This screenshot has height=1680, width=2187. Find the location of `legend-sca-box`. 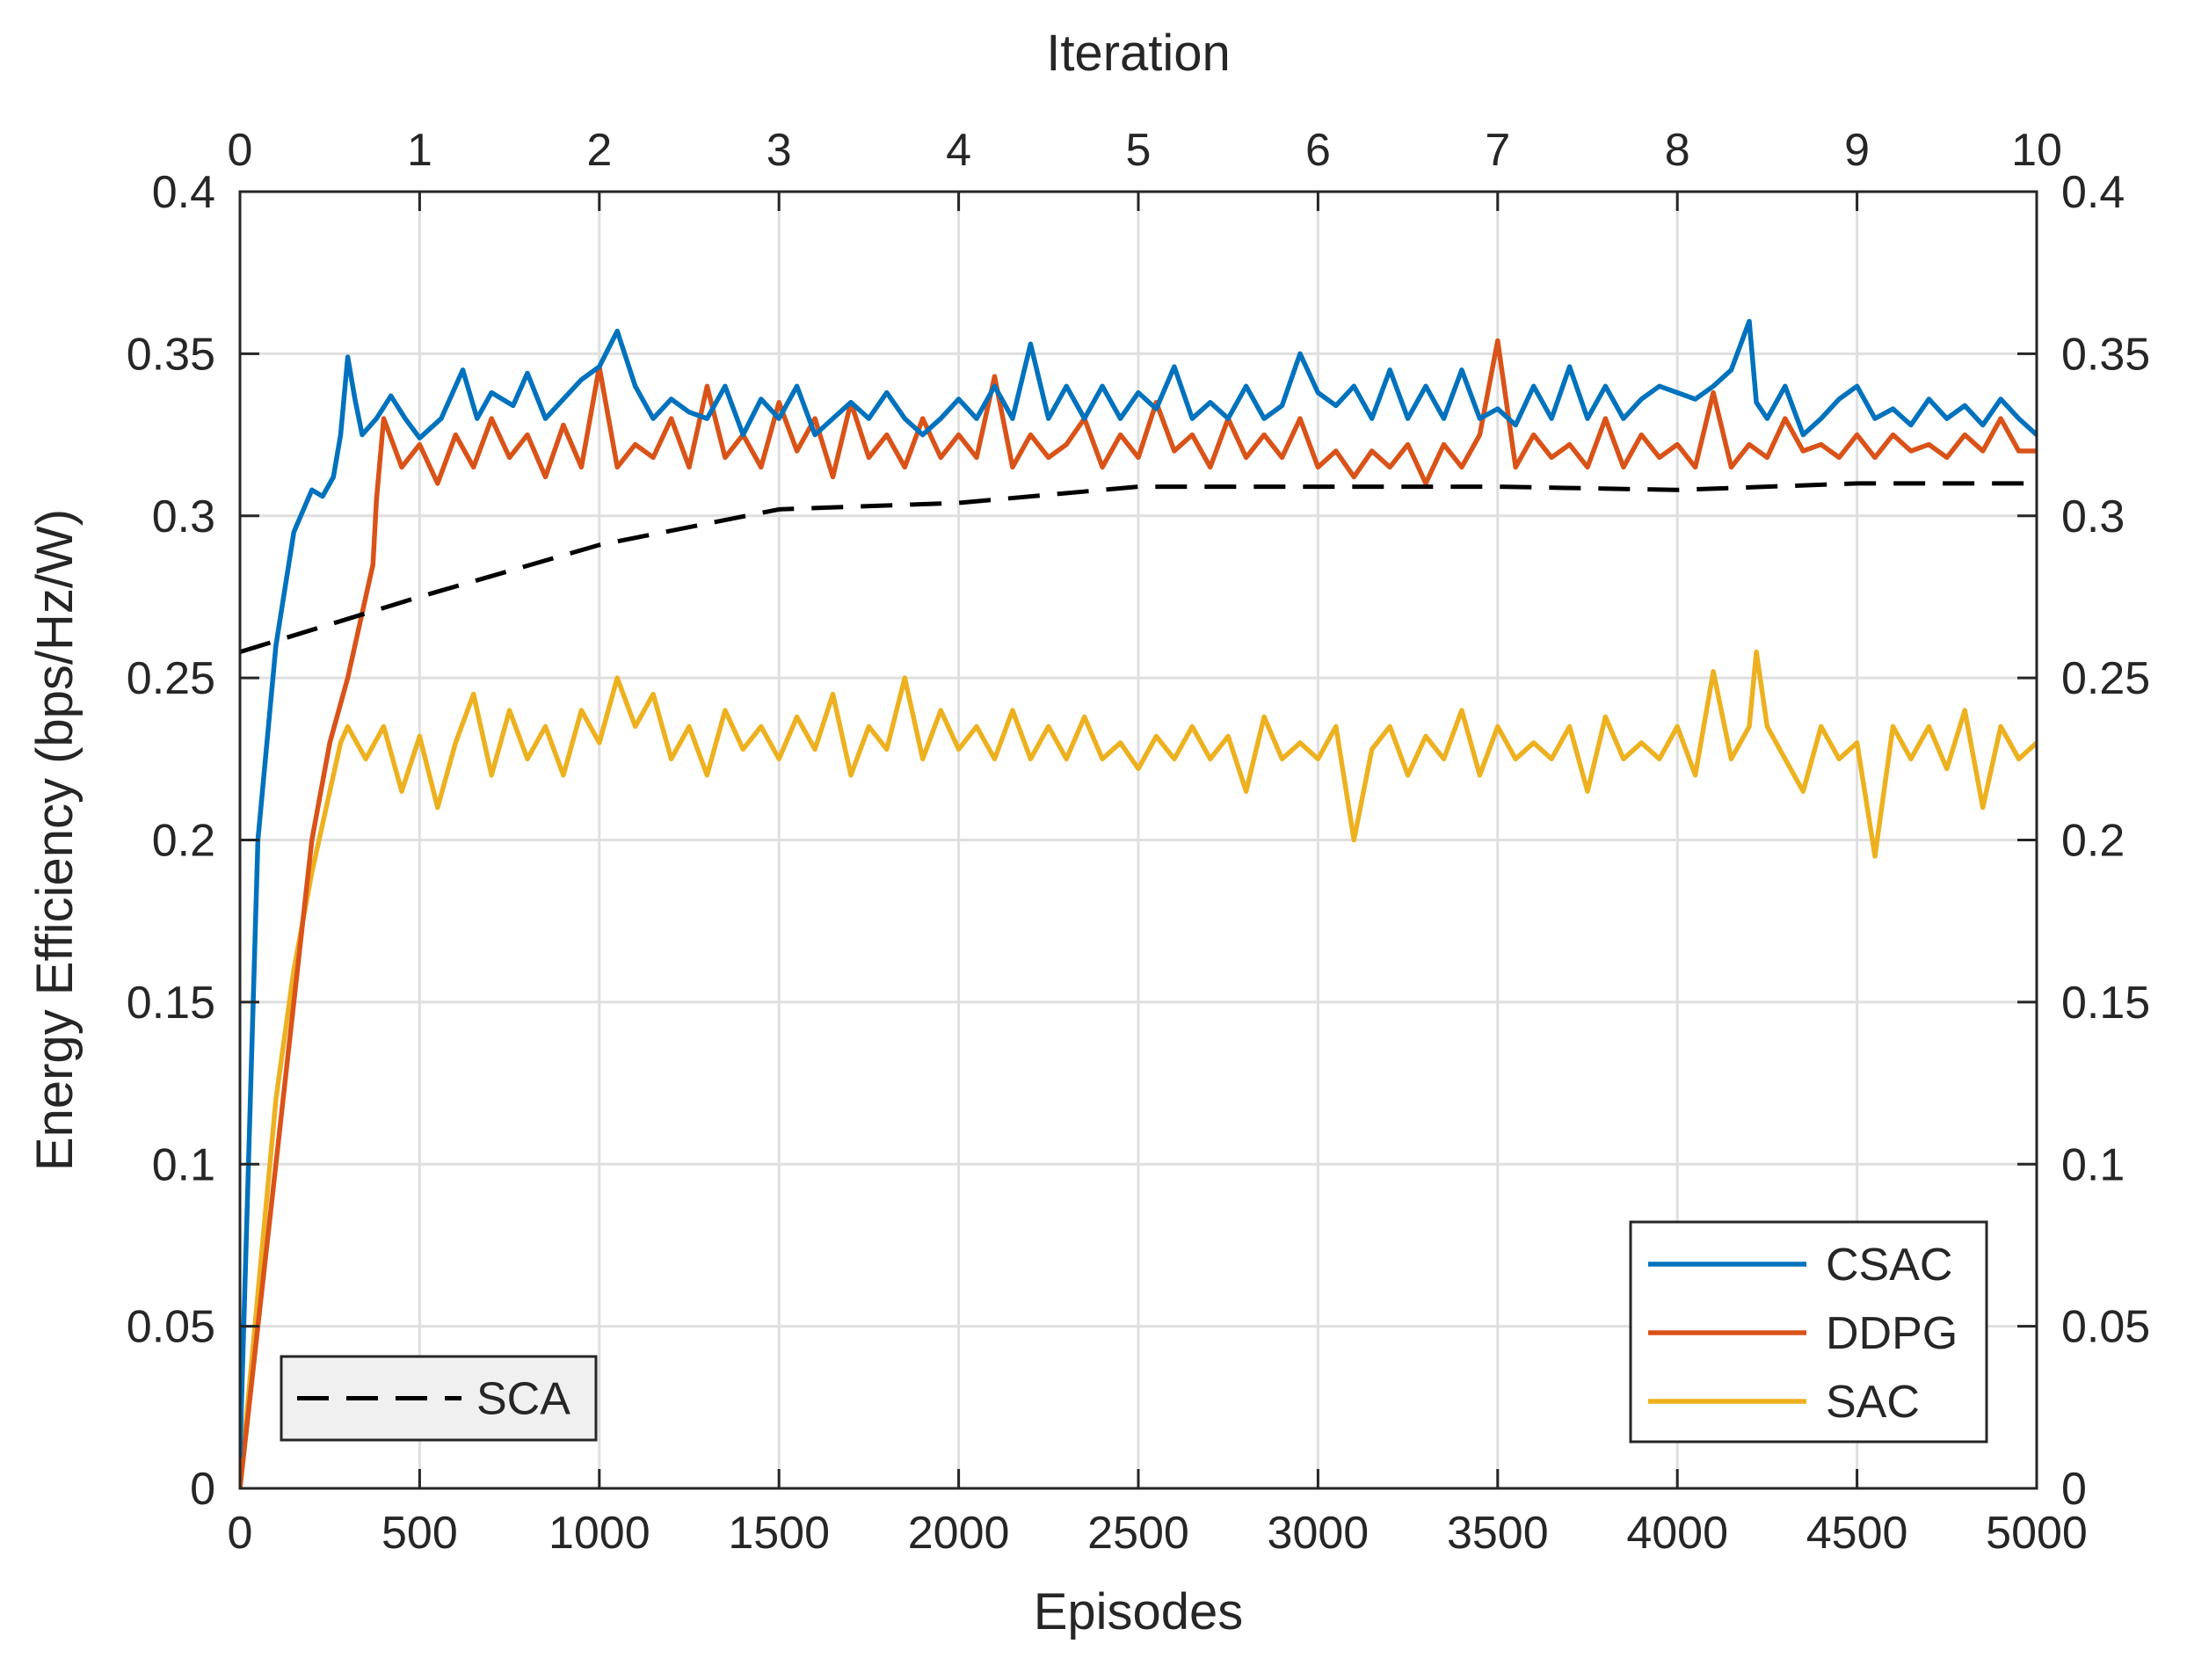

legend-sca-box is located at coordinates (439, 1398).